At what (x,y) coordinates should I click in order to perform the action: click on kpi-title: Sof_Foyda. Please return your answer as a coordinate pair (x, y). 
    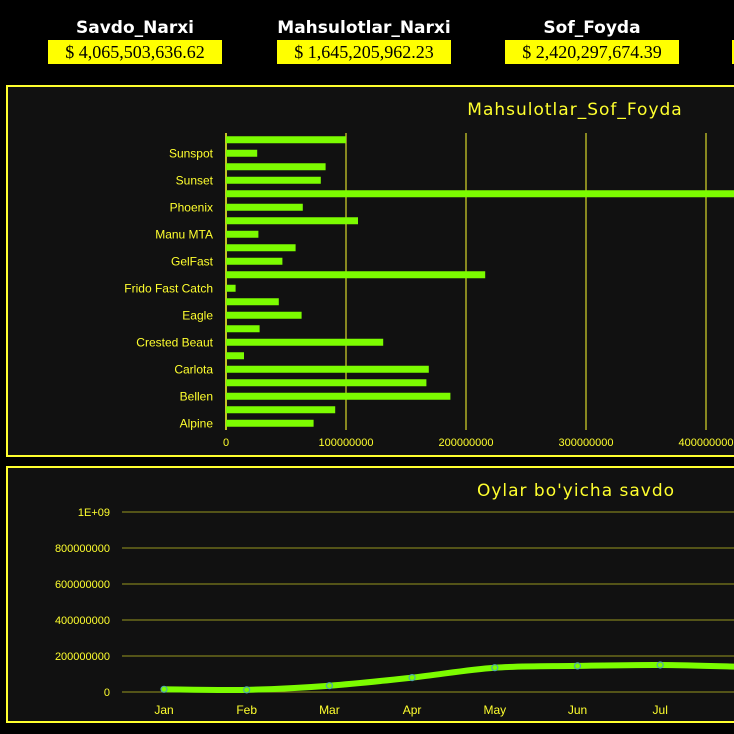
    Looking at the image, I should click on (592, 27).